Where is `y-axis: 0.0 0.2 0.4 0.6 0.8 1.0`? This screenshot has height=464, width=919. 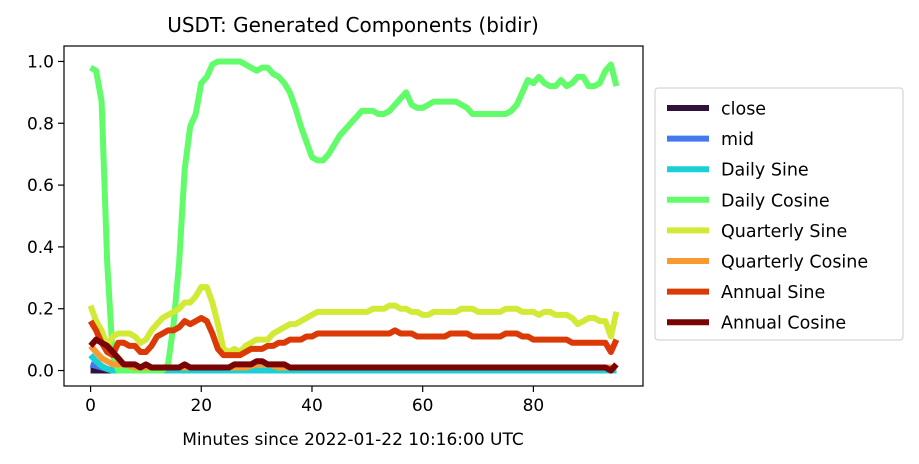 y-axis: 0.0 0.2 0.4 0.6 0.8 1.0 is located at coordinates (45, 217).